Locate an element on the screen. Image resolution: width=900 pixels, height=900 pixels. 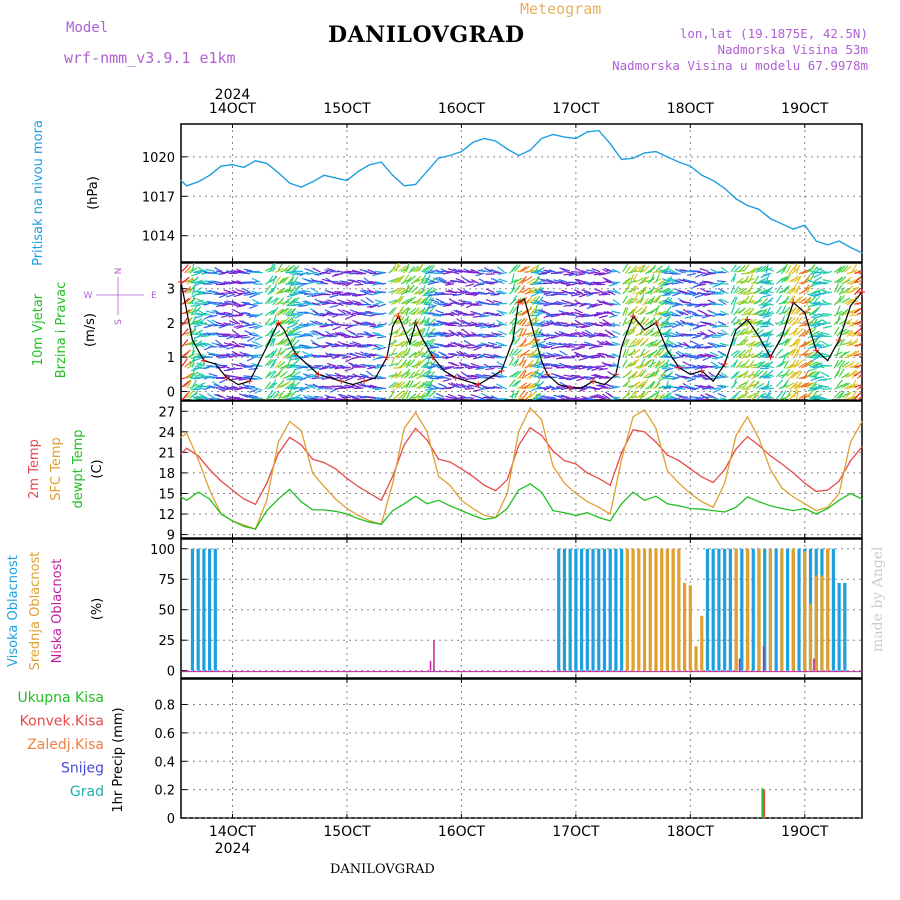
pressure-unit: (hPa) is located at coordinates (93, 193).